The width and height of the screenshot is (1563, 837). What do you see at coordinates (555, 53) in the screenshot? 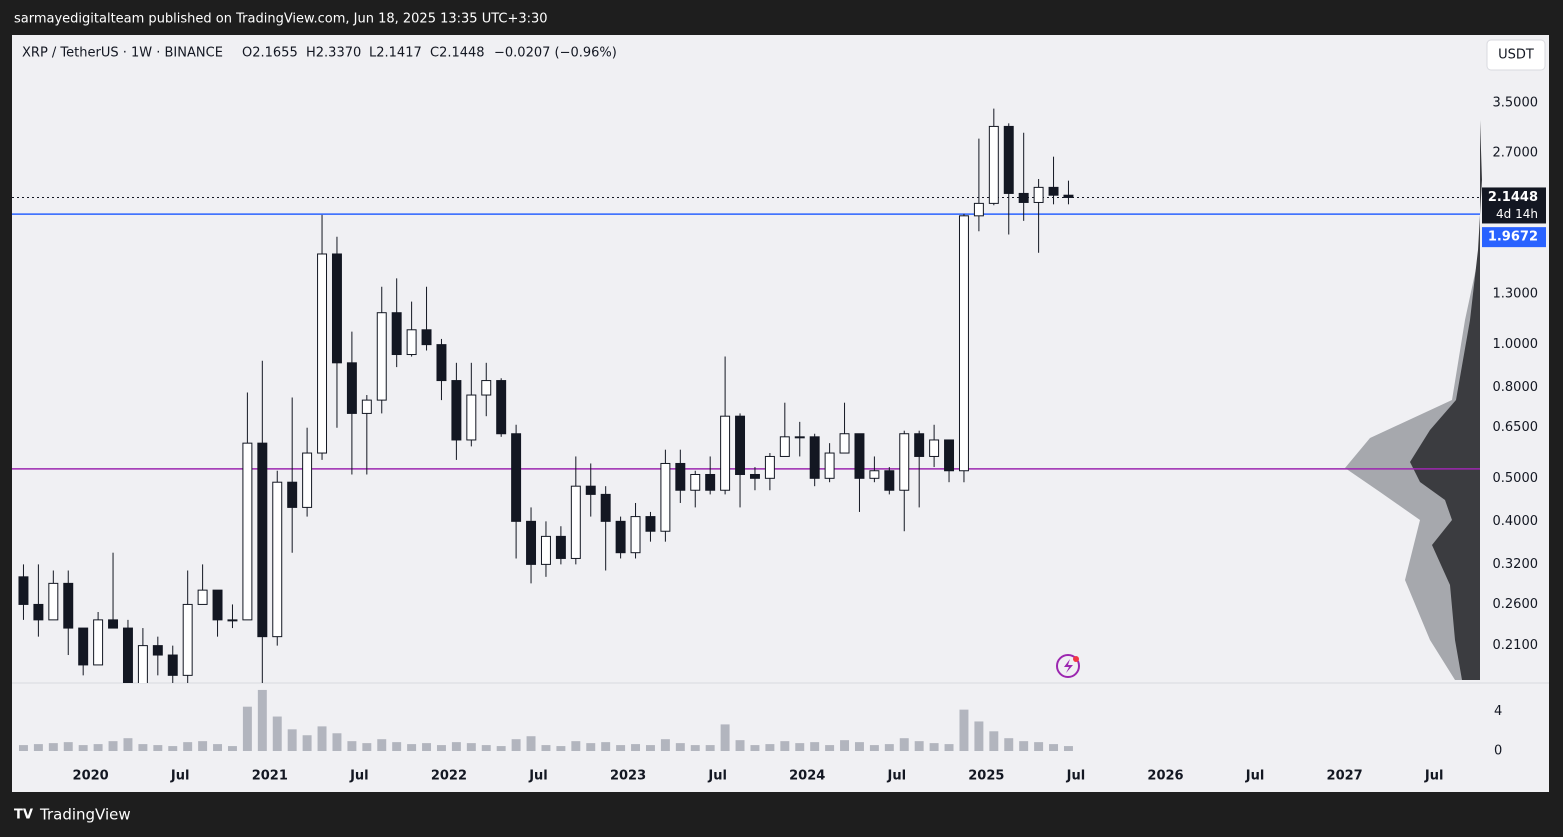
I see `ohlc-change: −0.0207 (−0.96%)` at bounding box center [555, 53].